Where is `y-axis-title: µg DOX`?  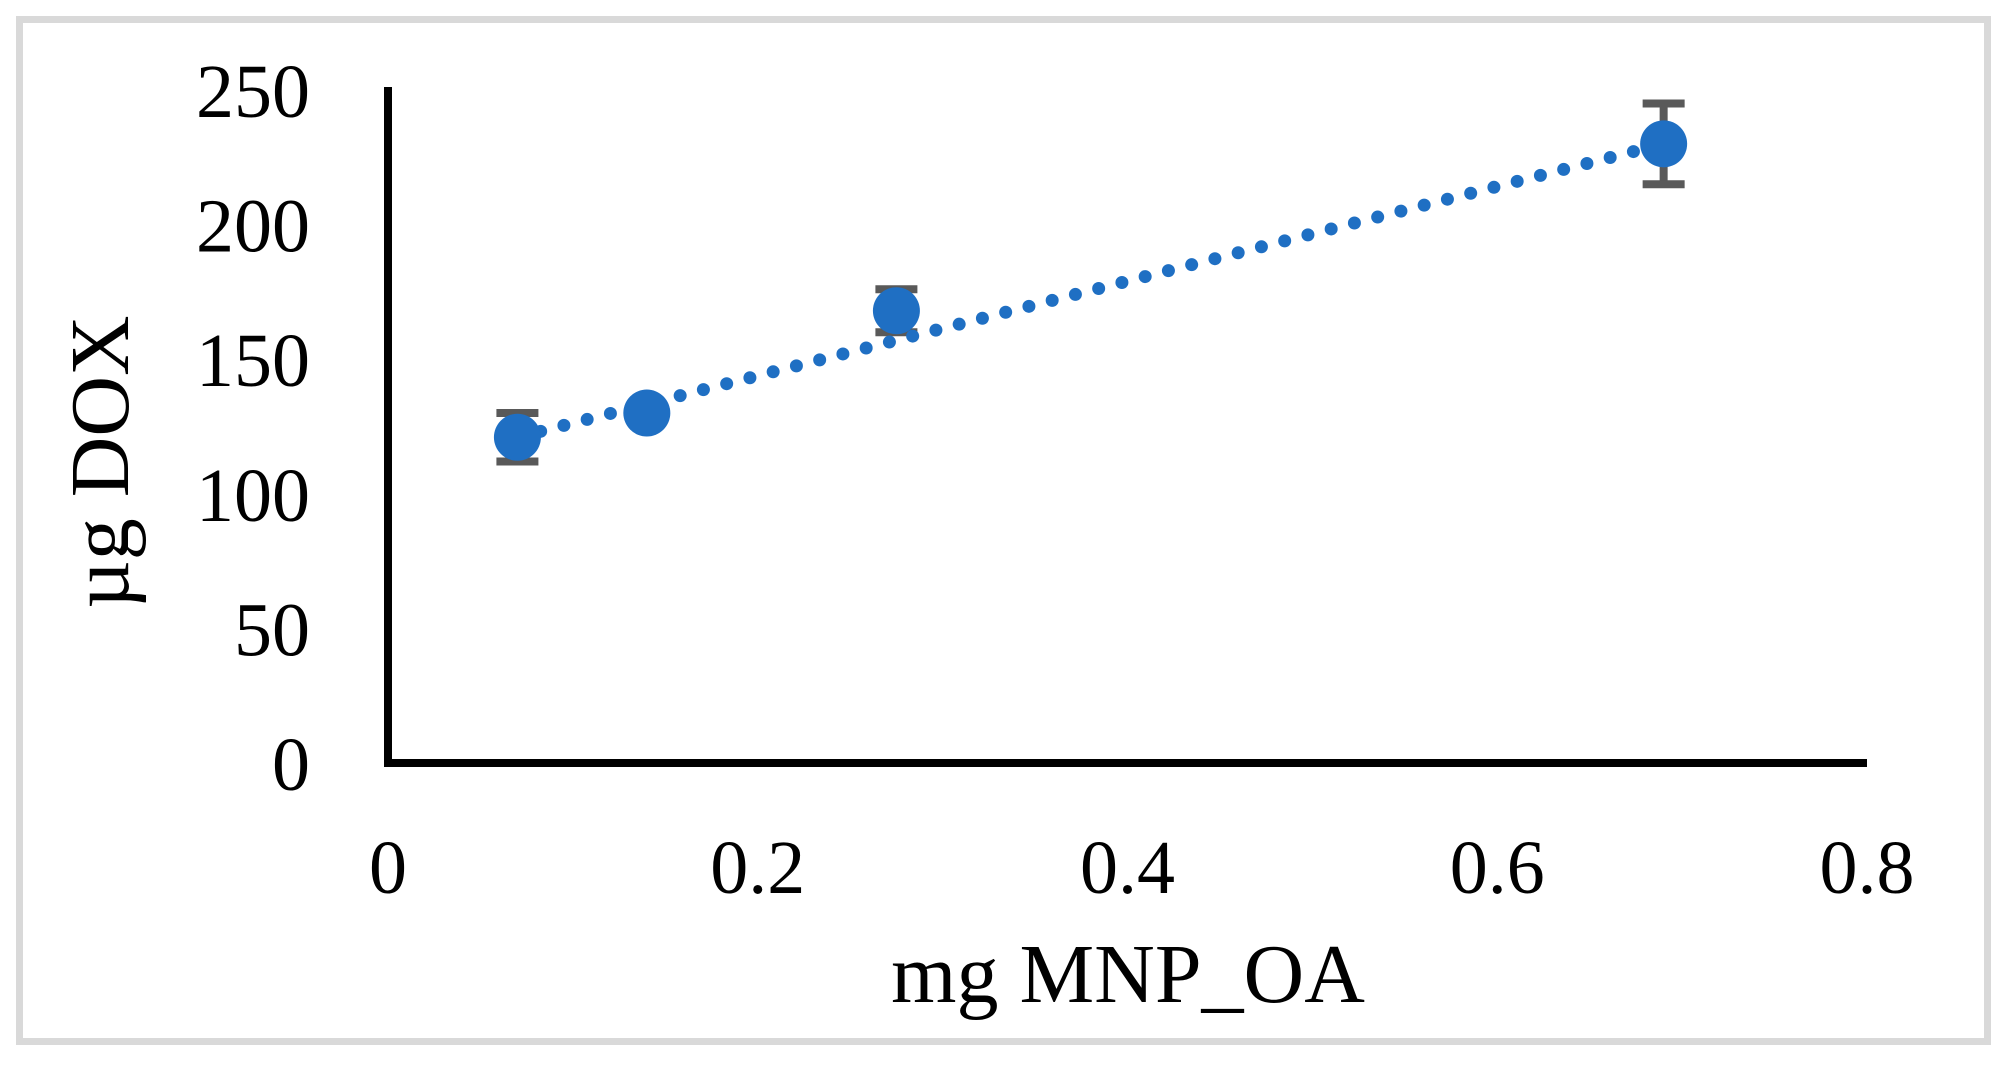 y-axis-title: µg DOX is located at coordinates (100, 461).